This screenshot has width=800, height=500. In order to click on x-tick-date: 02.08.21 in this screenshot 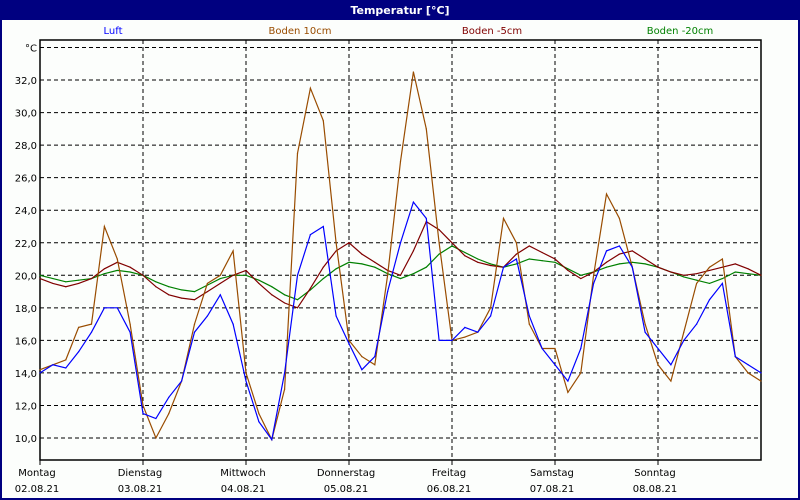, I will do `click(37, 489)`.